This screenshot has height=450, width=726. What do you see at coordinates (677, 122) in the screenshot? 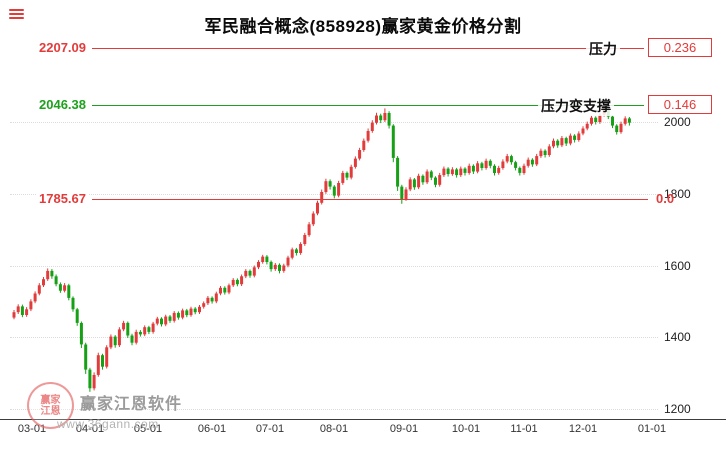
I see `y-axis-label: 2000` at bounding box center [677, 122].